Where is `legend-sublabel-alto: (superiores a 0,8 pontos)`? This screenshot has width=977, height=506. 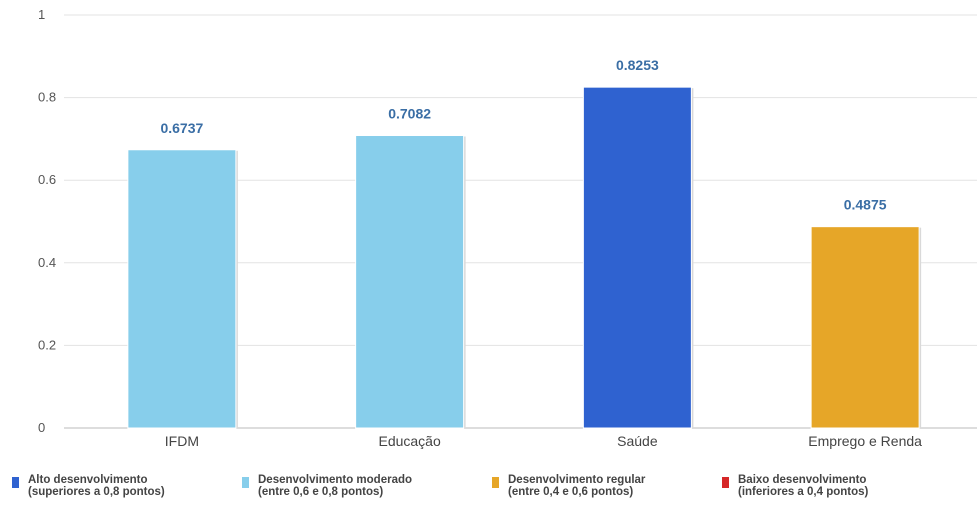
legend-sublabel-alto: (superiores a 0,8 pontos) is located at coordinates (96, 492).